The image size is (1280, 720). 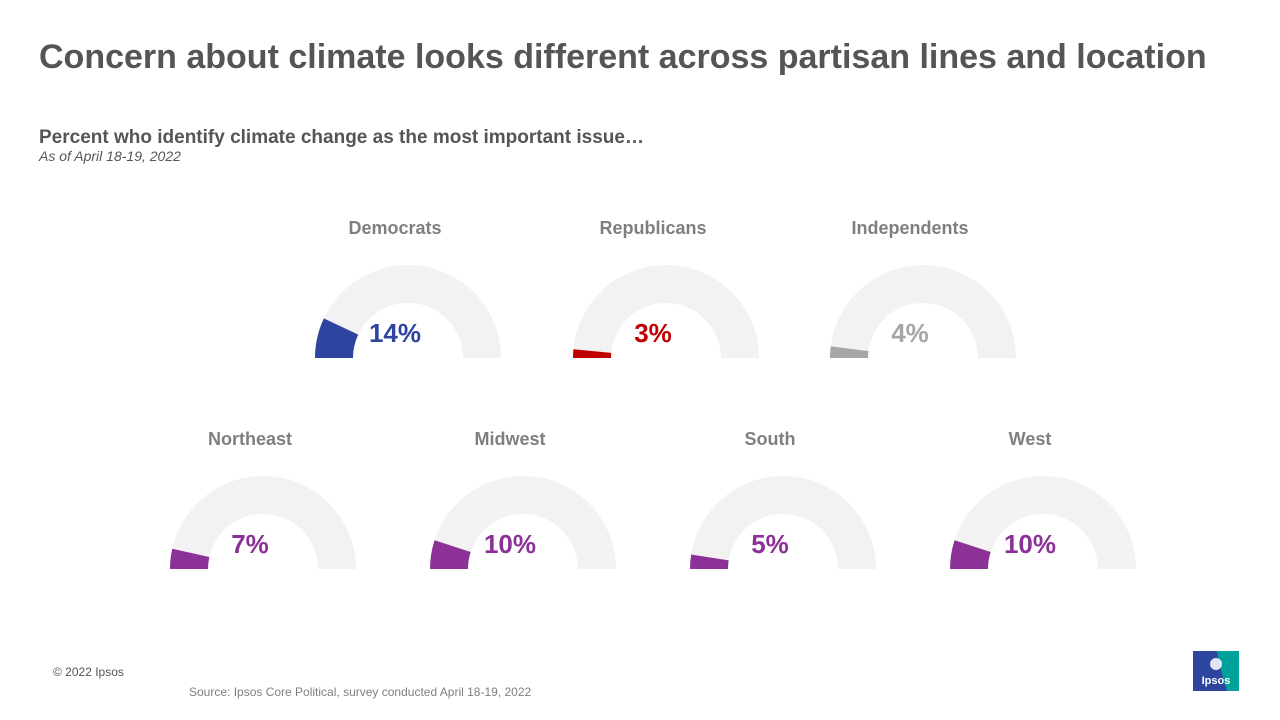 What do you see at coordinates (395, 333) in the screenshot?
I see `gauge-value: 14%` at bounding box center [395, 333].